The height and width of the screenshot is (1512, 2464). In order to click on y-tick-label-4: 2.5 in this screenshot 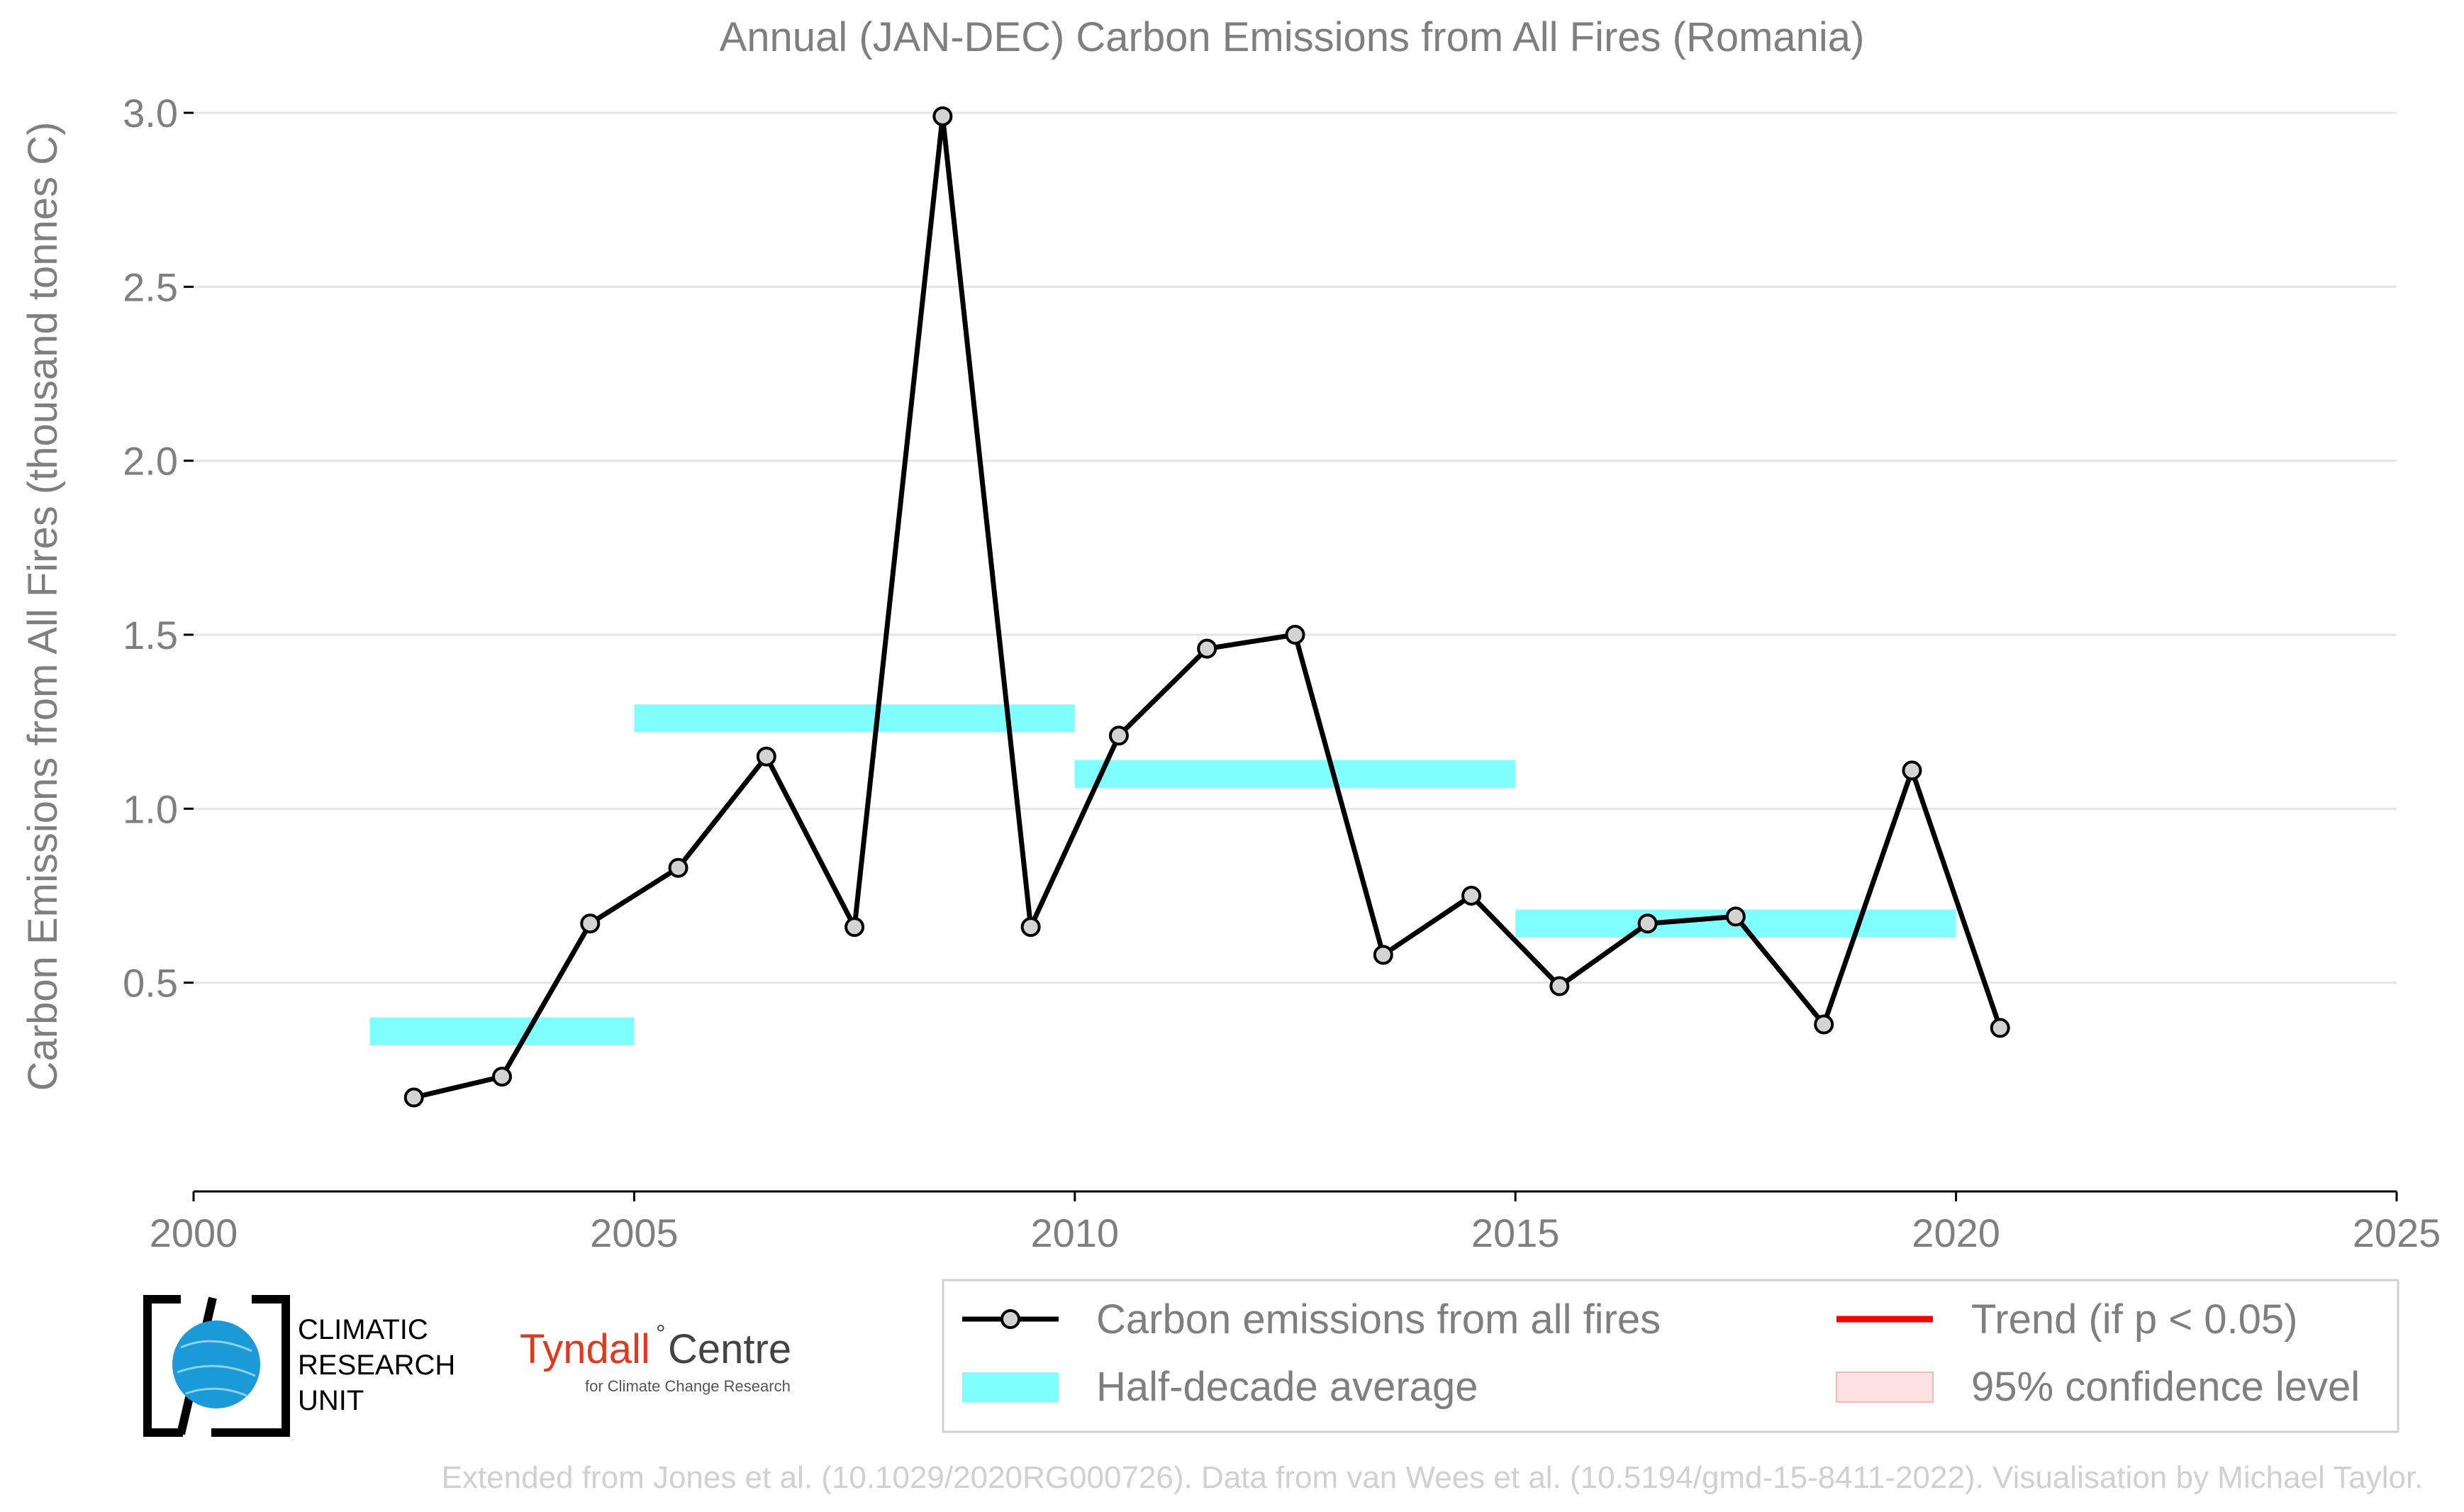, I will do `click(150, 287)`.